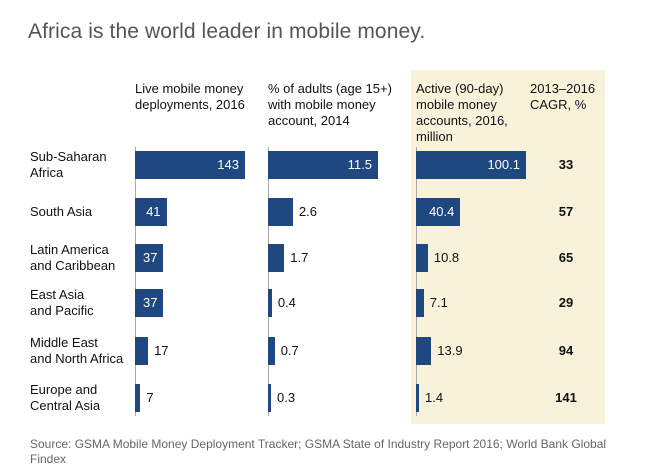 This screenshot has height=474, width=646. I want to click on data-label: 2.6, so click(307, 211).